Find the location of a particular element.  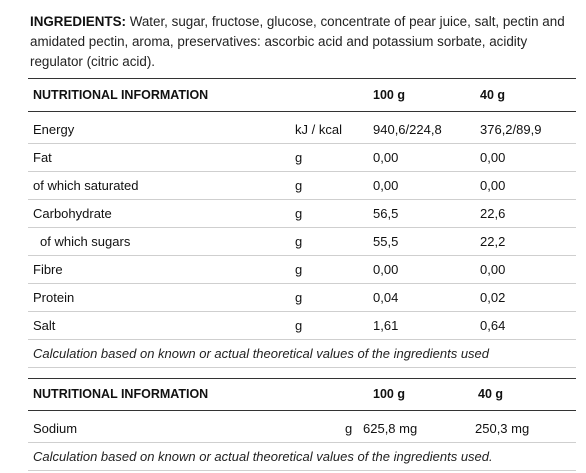

table1-bottom-rule is located at coordinates (302, 367).